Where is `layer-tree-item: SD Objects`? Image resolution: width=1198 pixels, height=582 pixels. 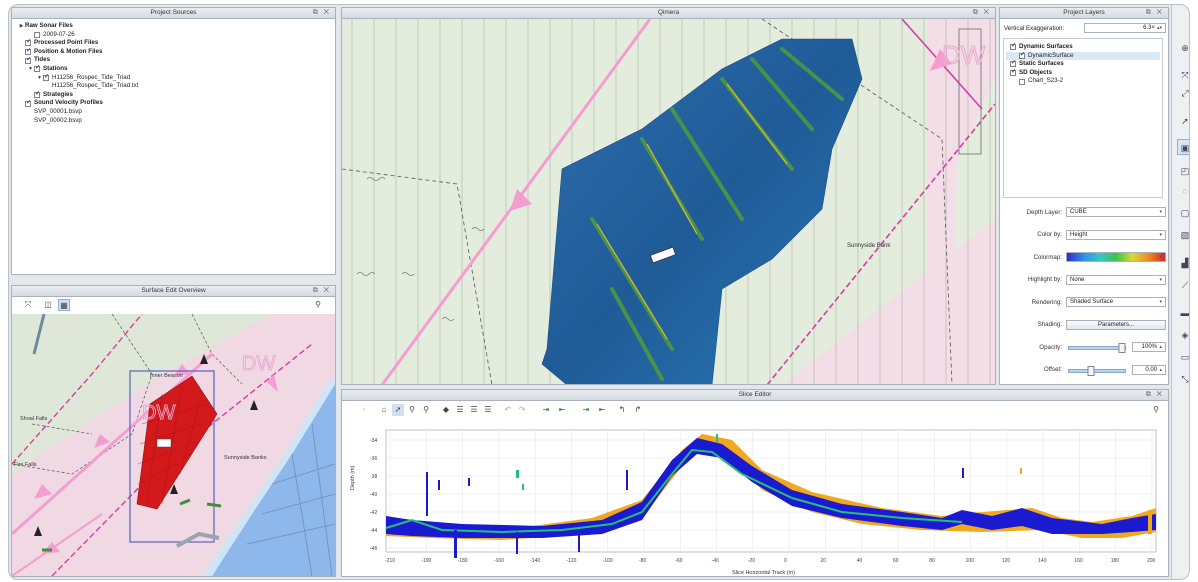
layer-tree-item: SD Objects is located at coordinates (1083, 73).